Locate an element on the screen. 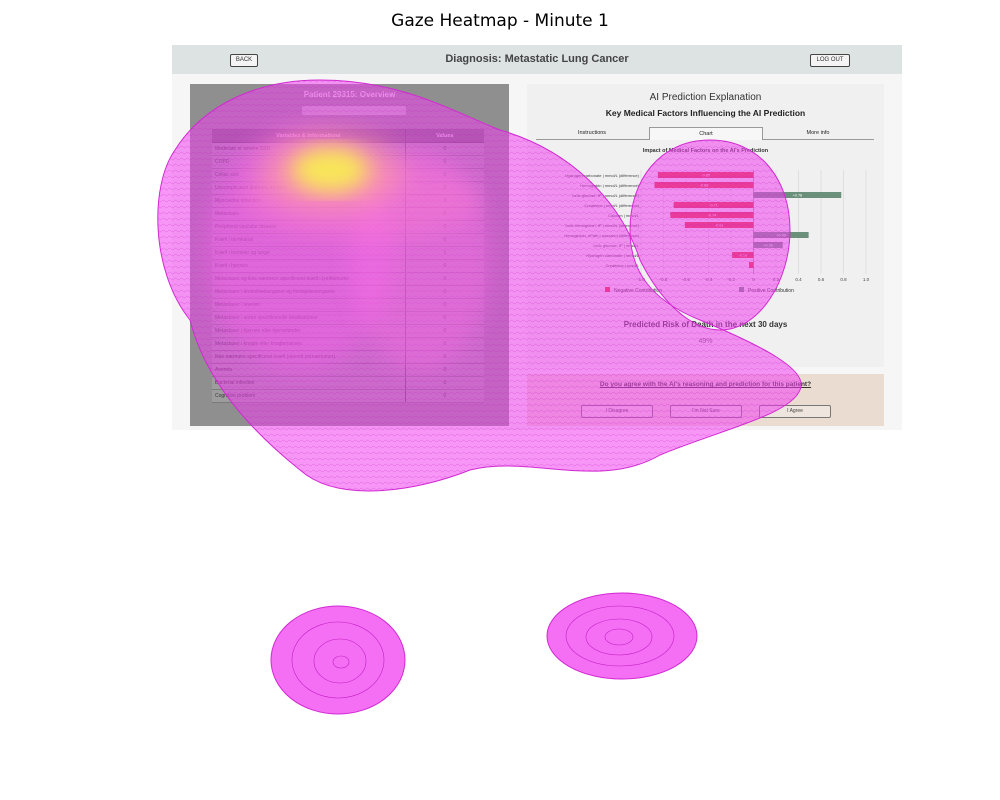 The width and height of the screenshot is (1000, 800). table-row: Peripheral vascular disease 0 is located at coordinates (348, 227).